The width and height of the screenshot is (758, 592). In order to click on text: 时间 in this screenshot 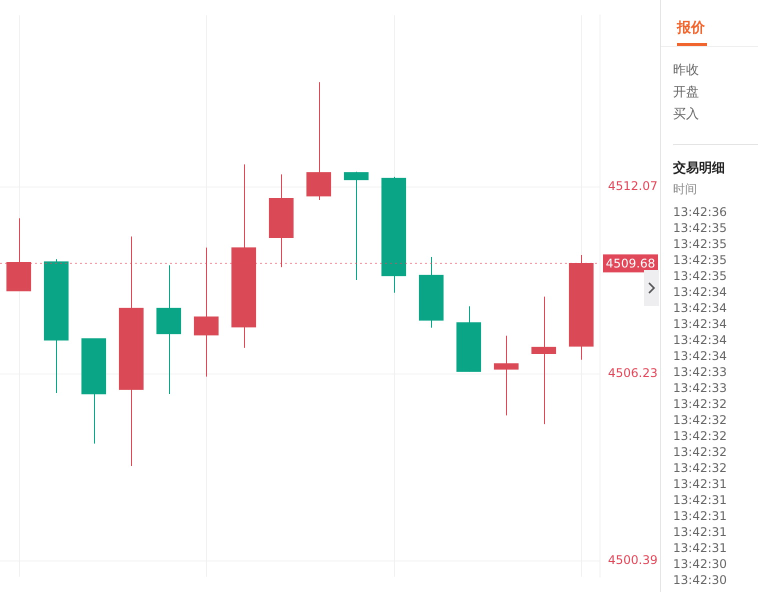, I will do `click(685, 189)`.